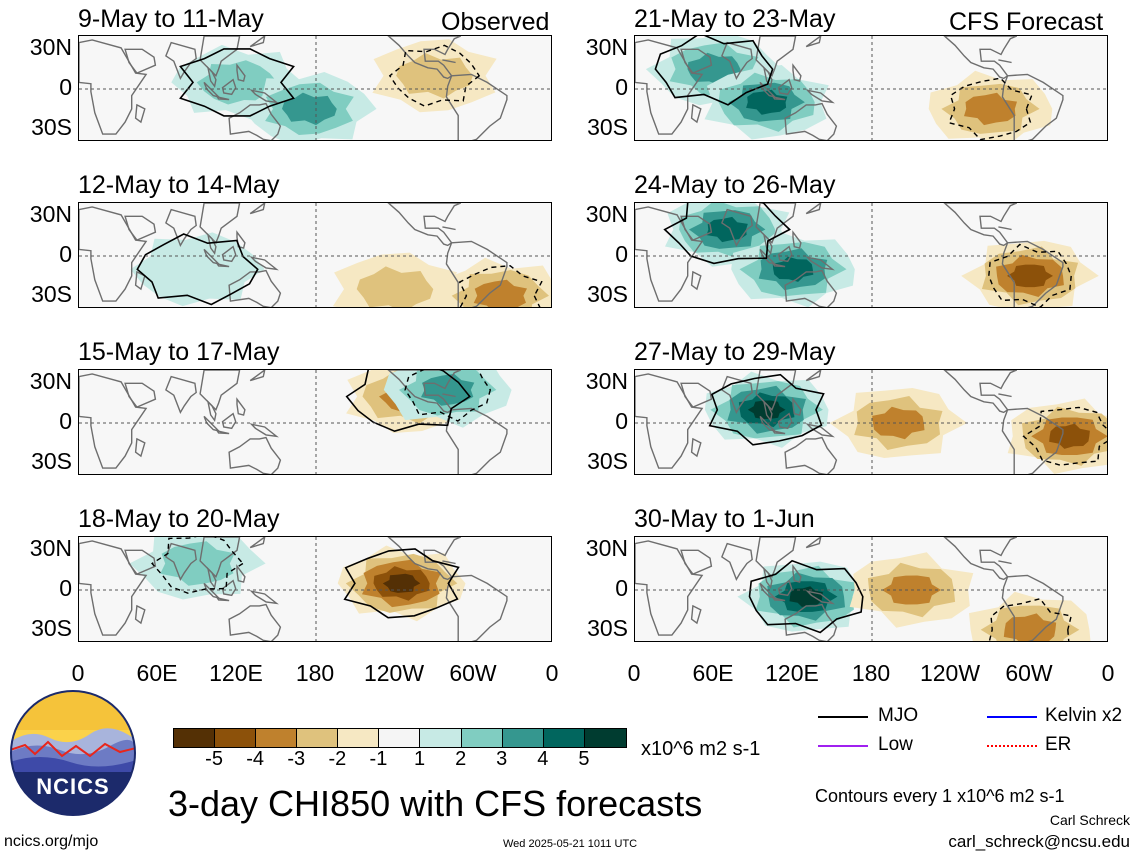 The height and width of the screenshot is (856, 1135). What do you see at coordinates (950, 673) in the screenshot?
I see `longitude-label: 120W` at bounding box center [950, 673].